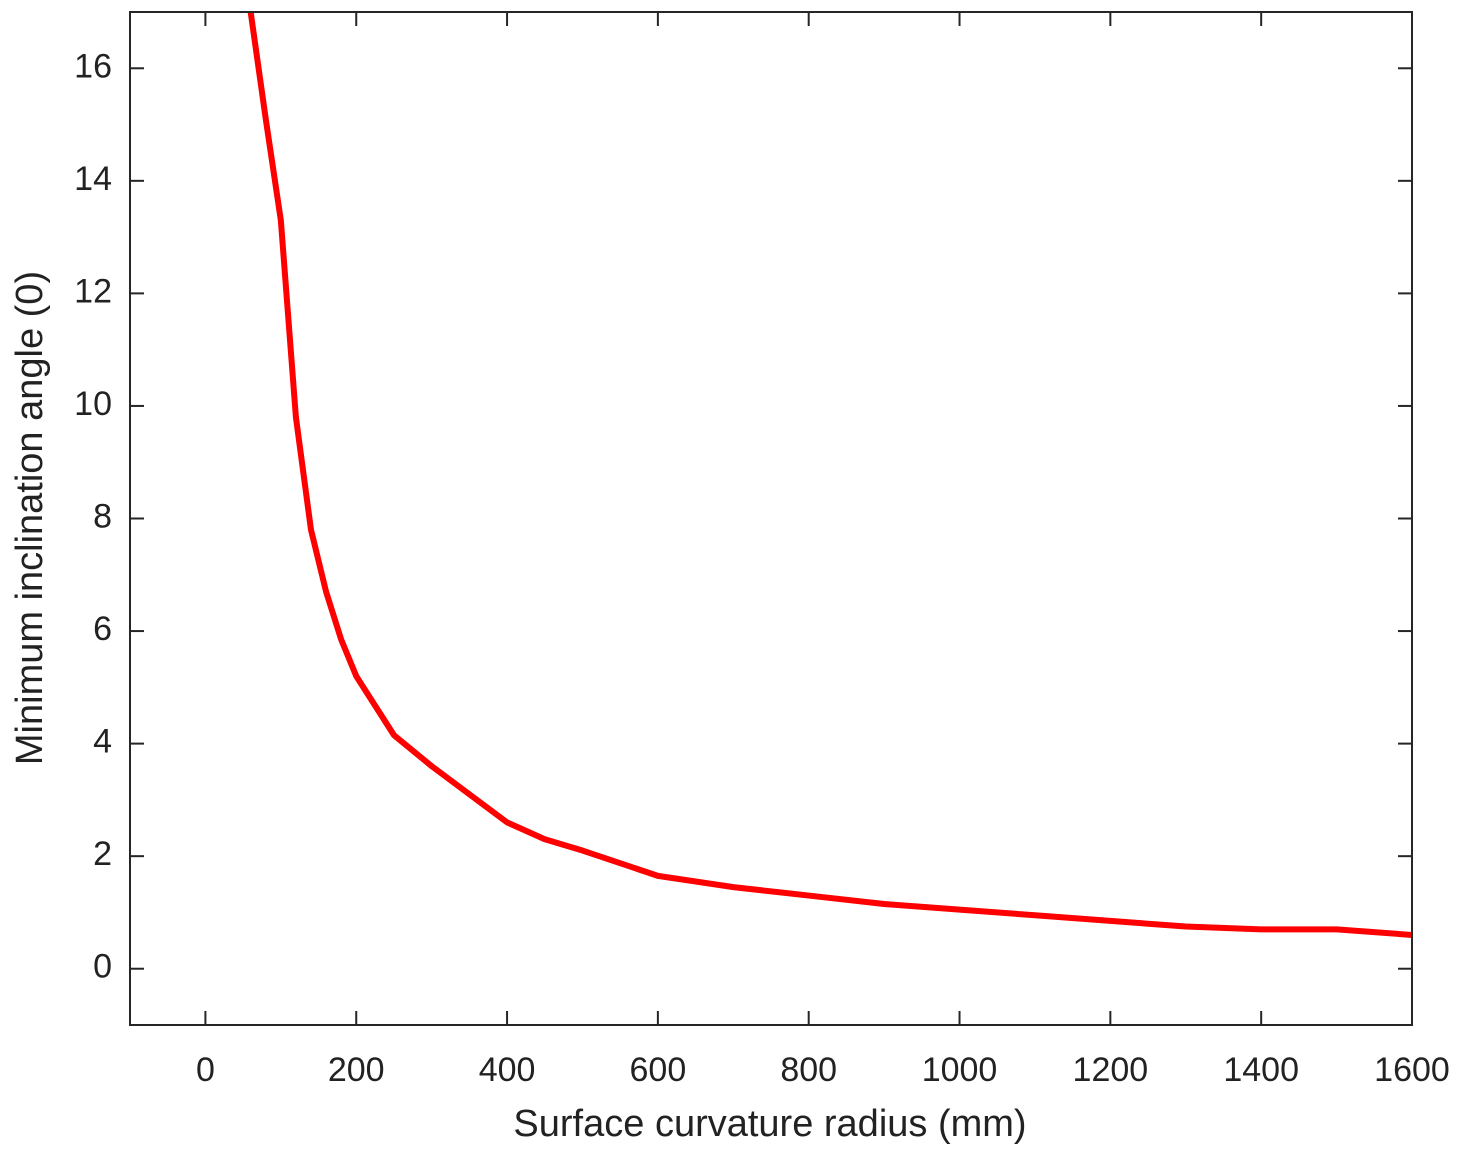  Describe the element at coordinates (1261, 1070) in the screenshot. I see `x-tick-label: 1400` at that location.